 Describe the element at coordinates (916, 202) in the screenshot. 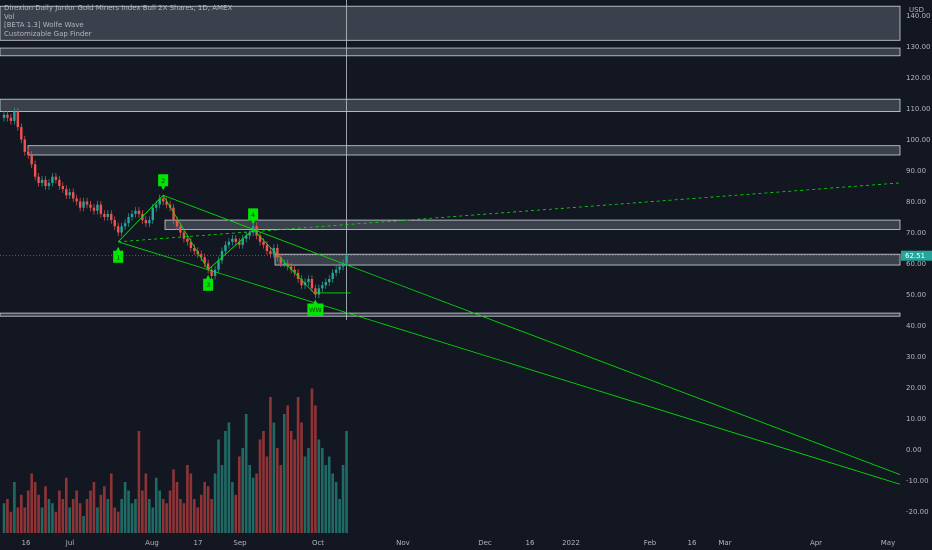

I see `price-tick-label: 80.00` at that location.